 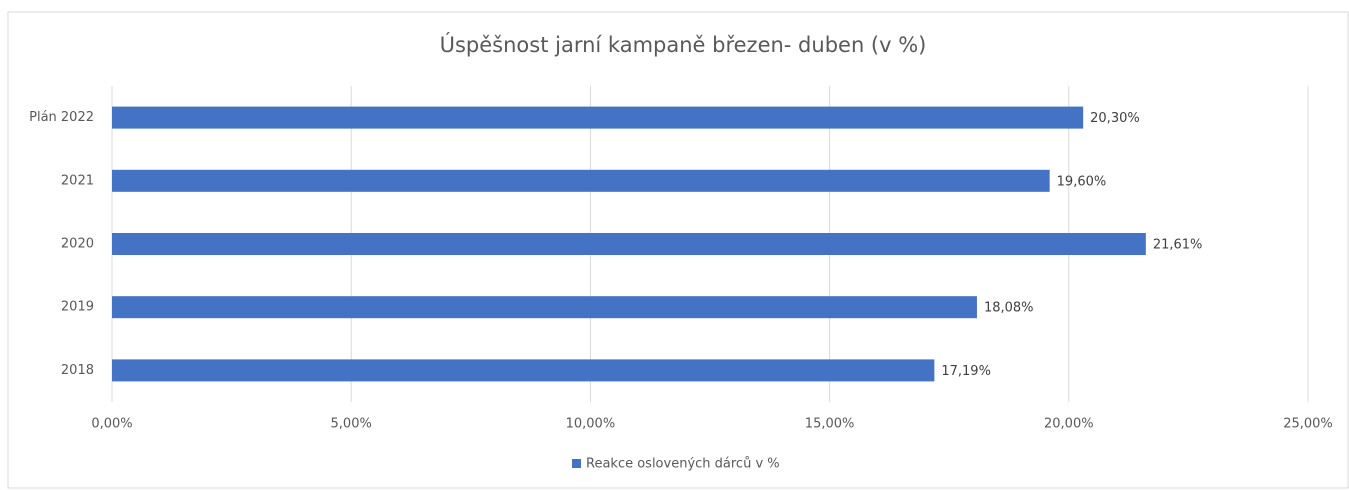 What do you see at coordinates (1009, 308) in the screenshot?
I see `data-label: 18,08%` at bounding box center [1009, 308].